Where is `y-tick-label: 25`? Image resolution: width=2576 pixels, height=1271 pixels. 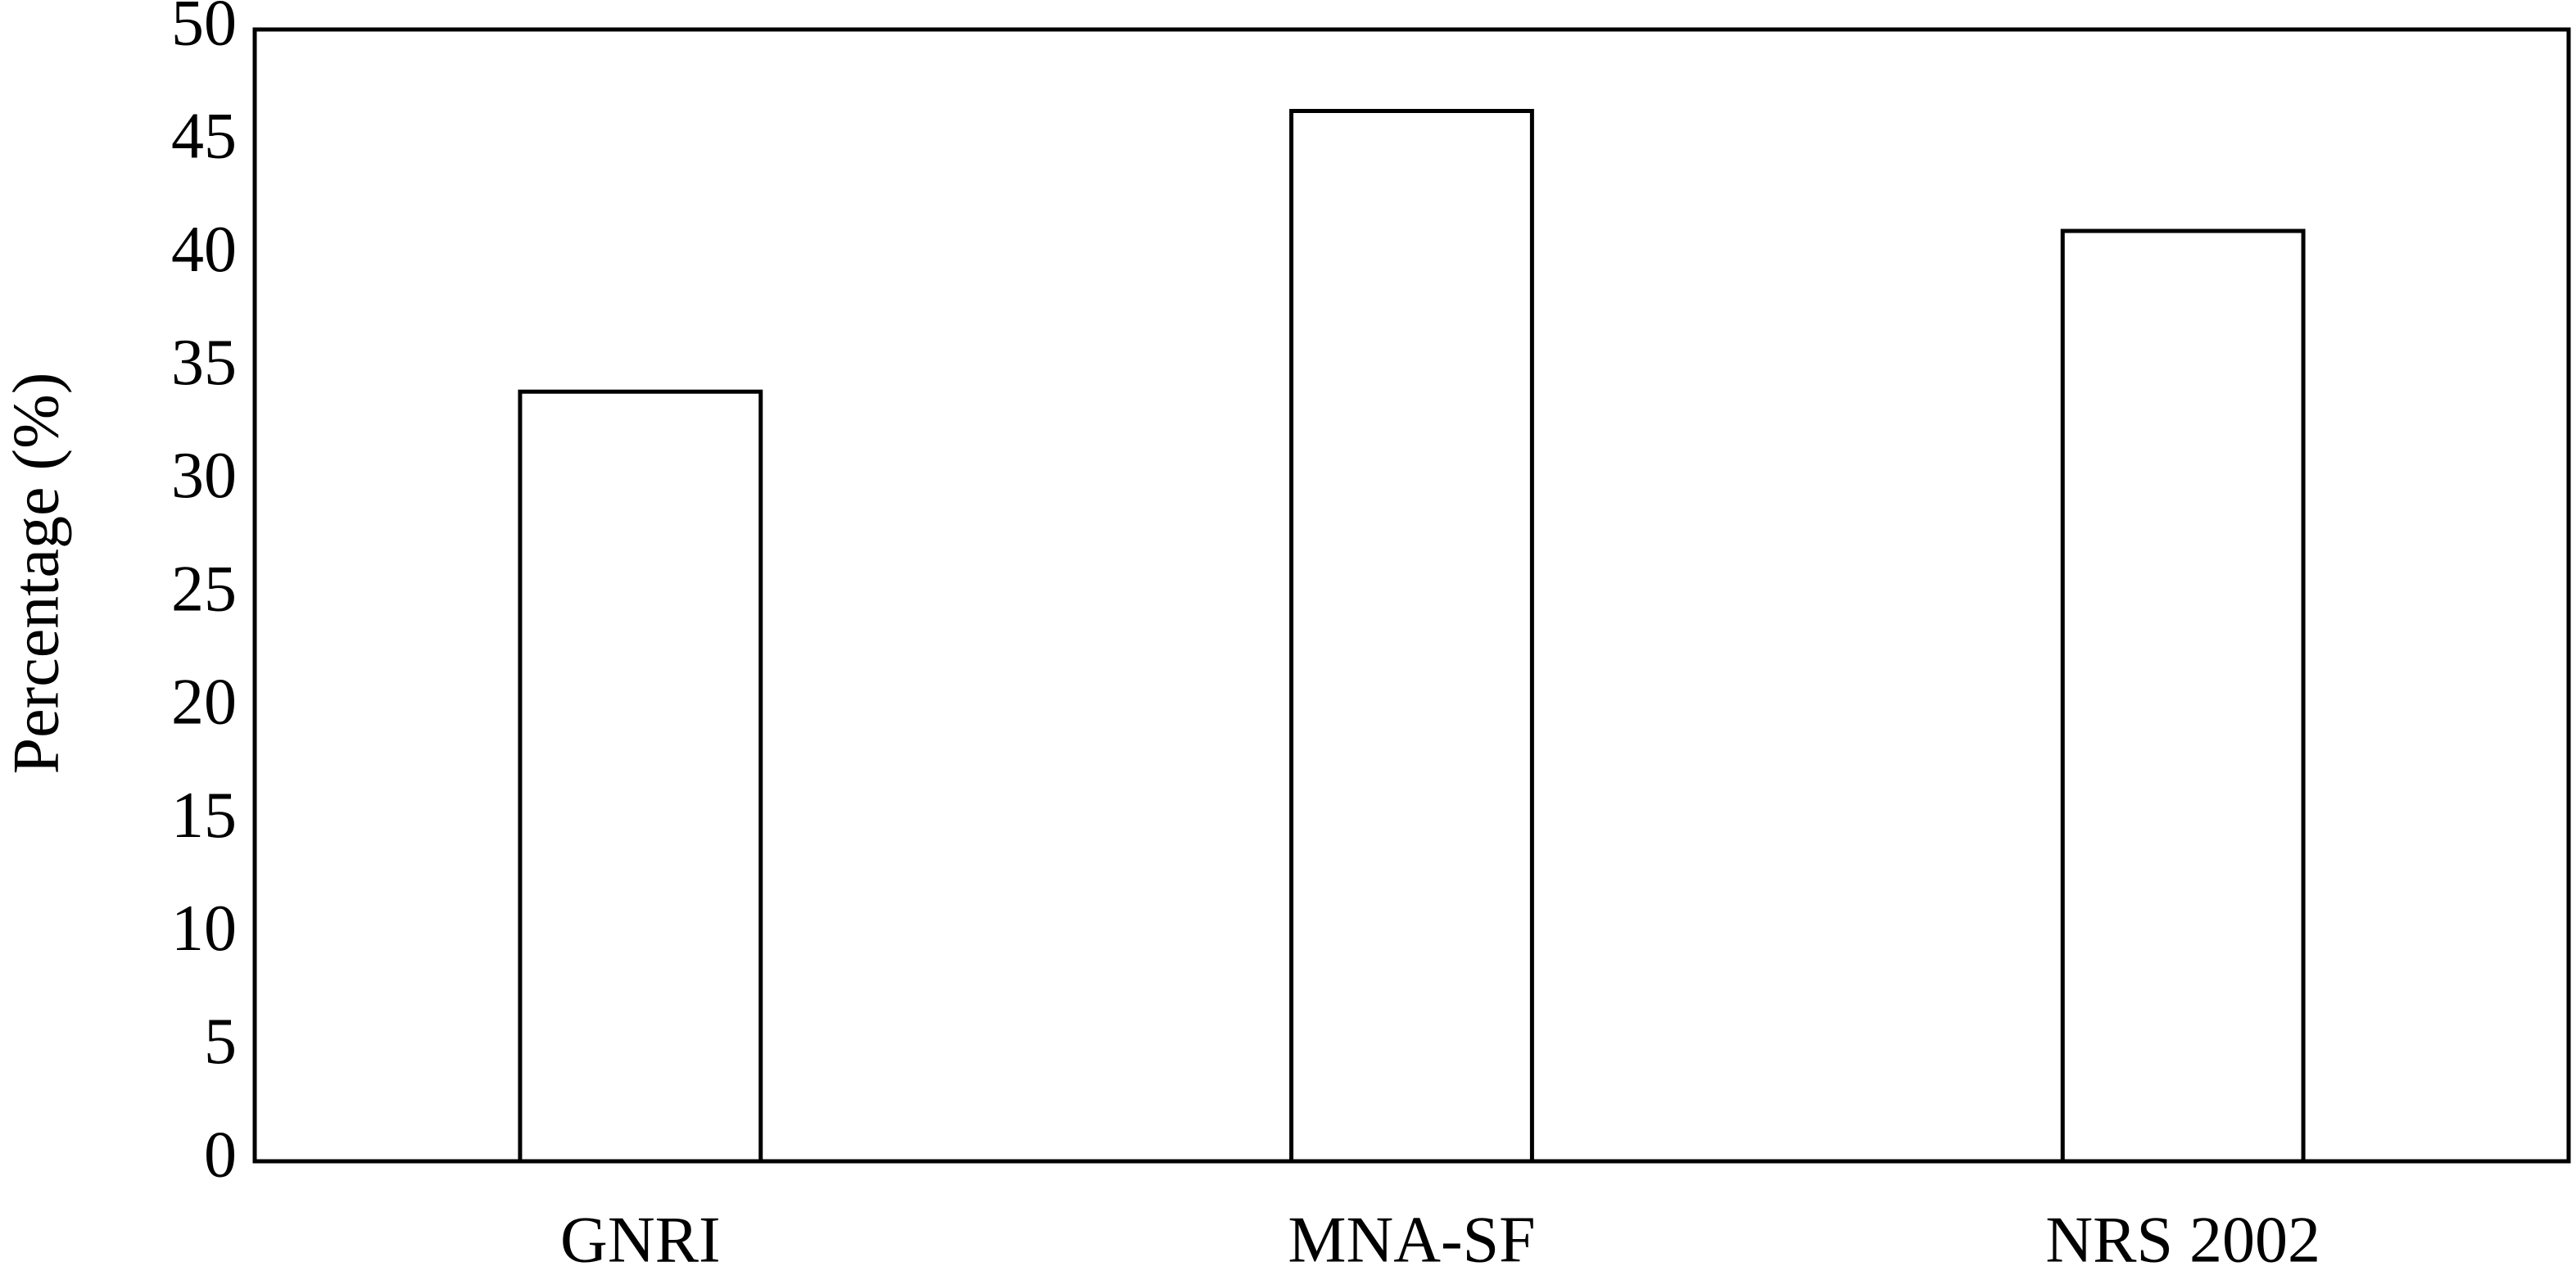
y-tick-label: 25 is located at coordinates (204, 589).